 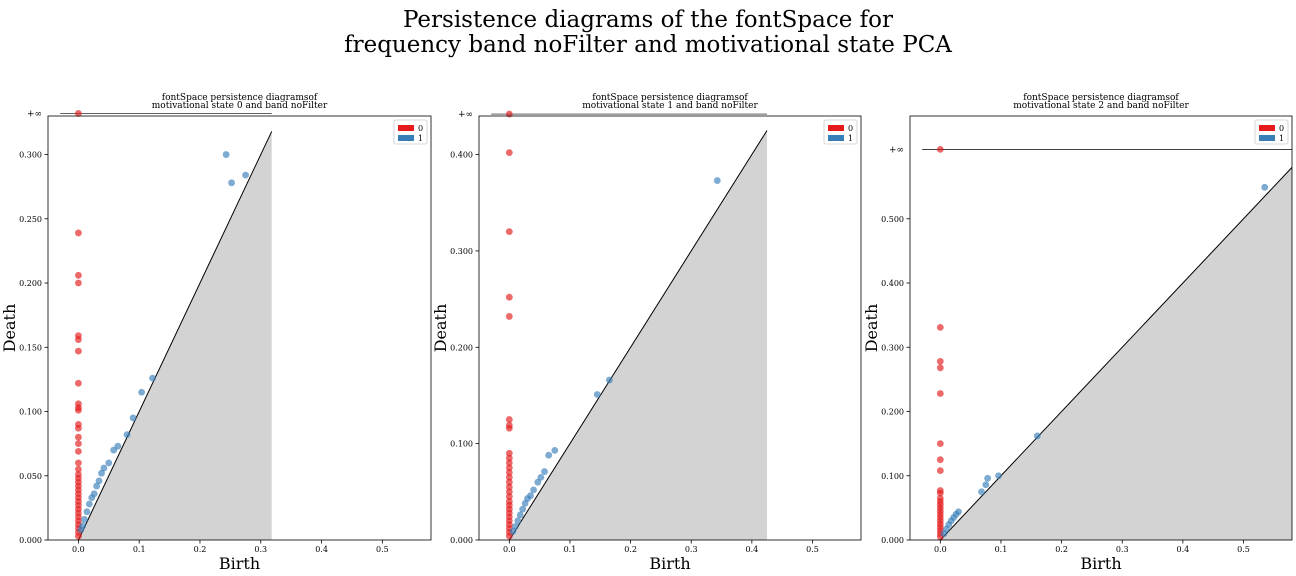 I want to click on subplot-title-line-2: motivational state 0 and band noFilter, so click(x=240, y=106).